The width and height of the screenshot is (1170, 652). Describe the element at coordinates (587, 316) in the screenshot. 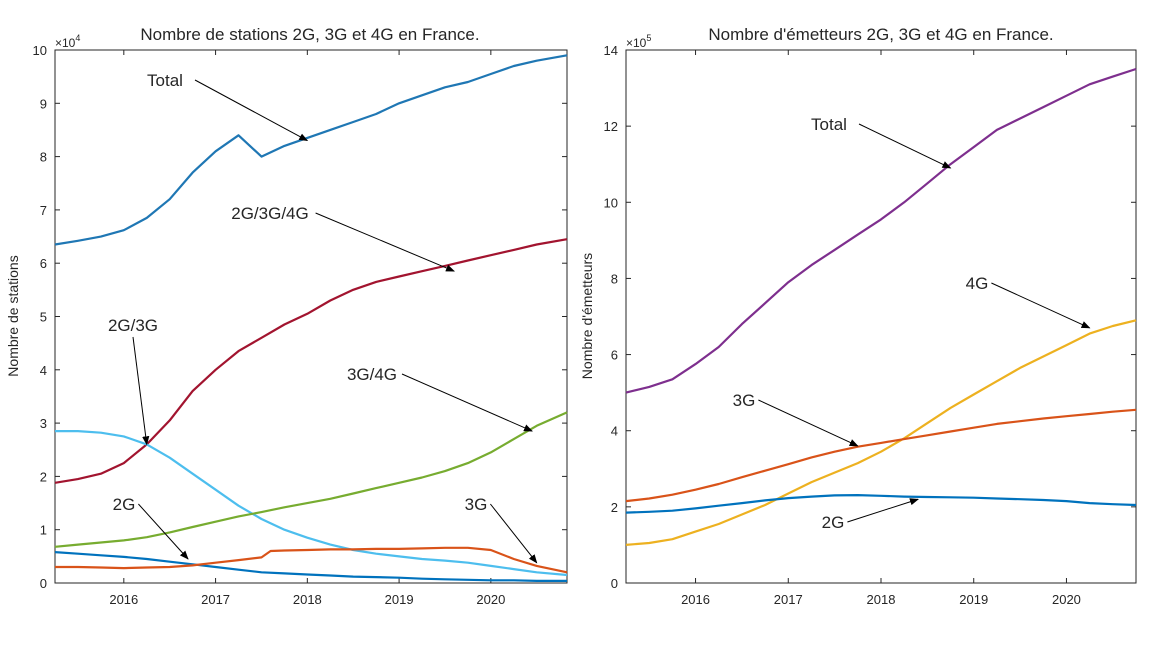

I see `y-axis-label-right: Nombre d'émetteurs` at that location.